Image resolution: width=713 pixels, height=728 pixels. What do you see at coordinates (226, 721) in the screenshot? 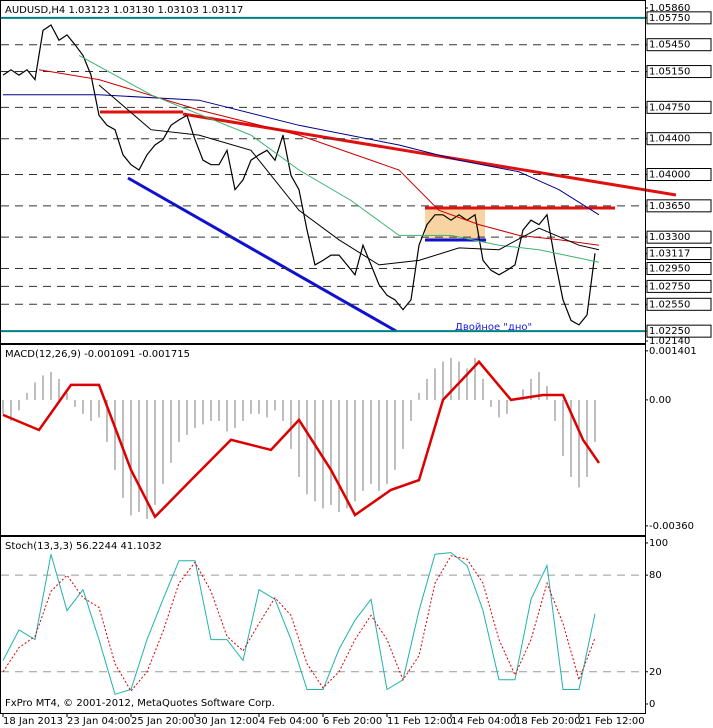
I see `x-tick-label: 30 Jan 12:00` at bounding box center [226, 721].